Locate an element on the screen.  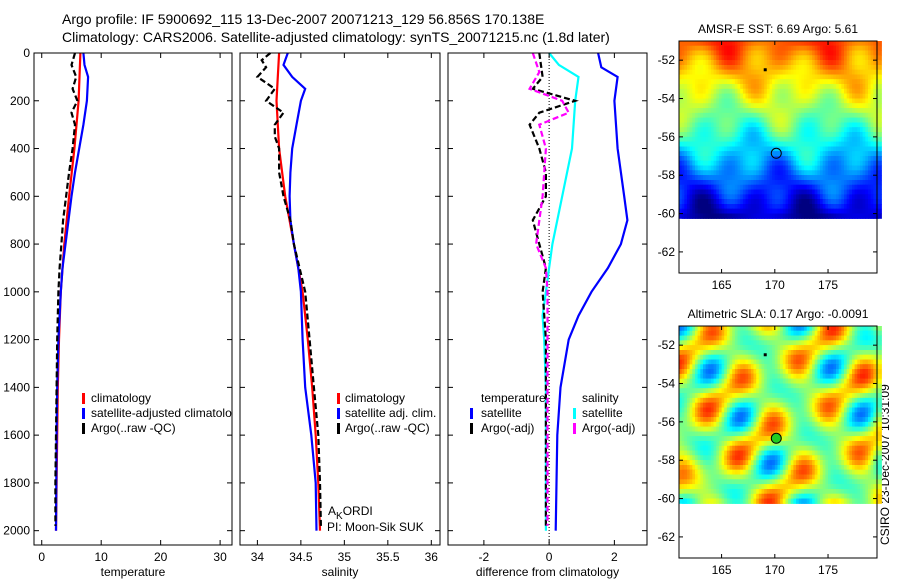
x-tick-label: 34 is located at coordinates (258, 557).